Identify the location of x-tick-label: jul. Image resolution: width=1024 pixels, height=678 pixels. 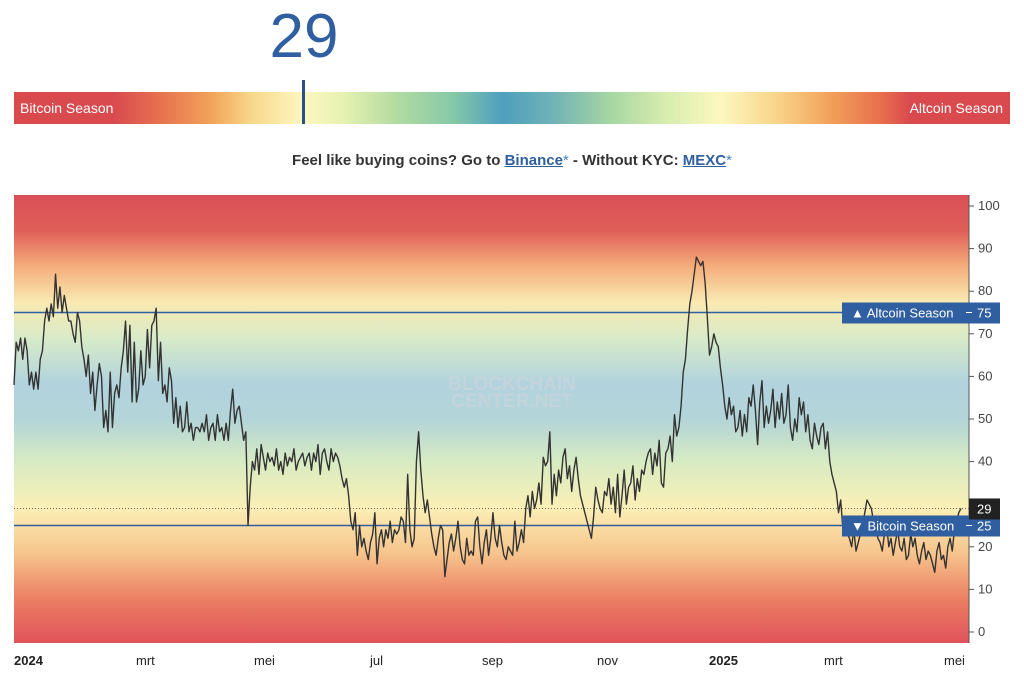
(376, 660).